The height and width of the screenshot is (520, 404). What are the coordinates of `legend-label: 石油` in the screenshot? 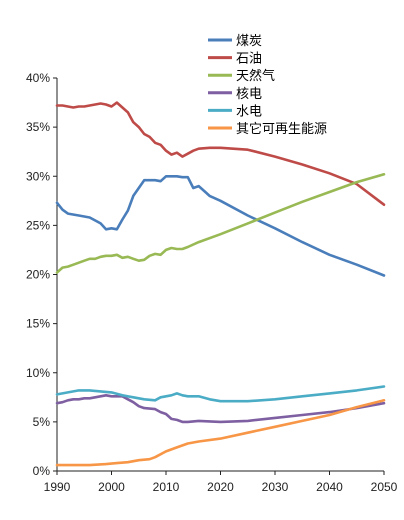 It's located at (249, 59).